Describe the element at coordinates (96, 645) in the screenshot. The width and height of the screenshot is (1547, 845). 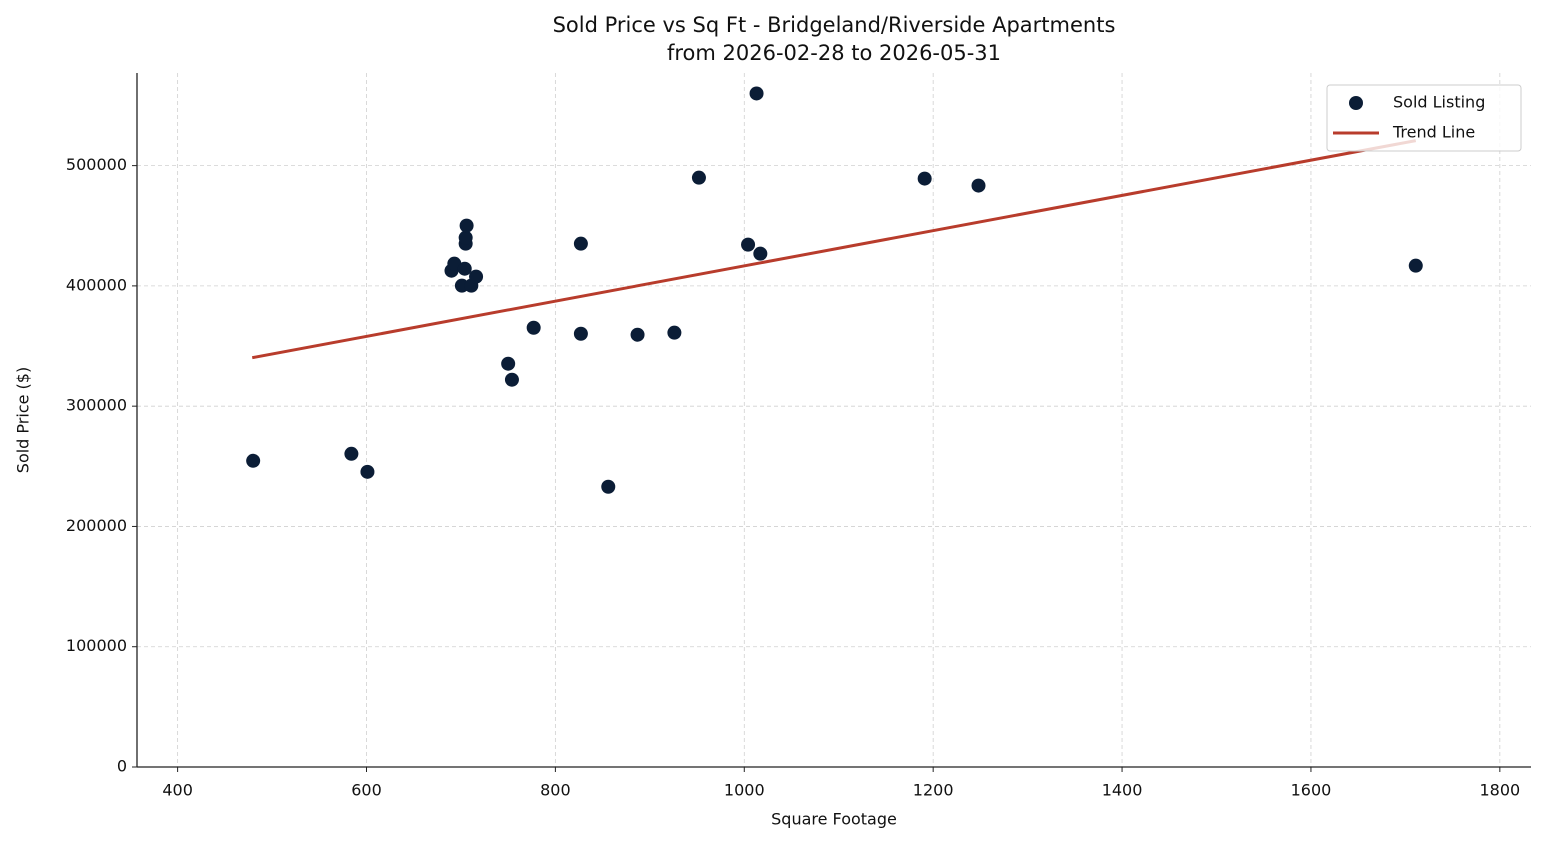
I see `y-tick-label: 100000` at that location.